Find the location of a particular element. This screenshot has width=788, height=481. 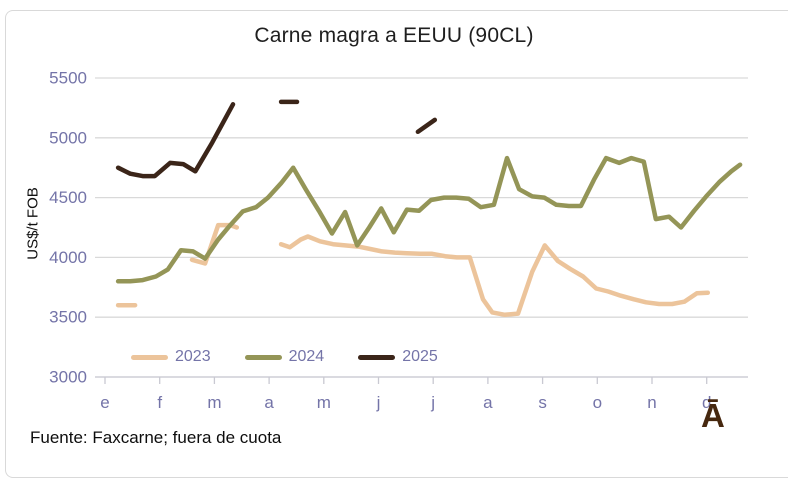

x-tick-label-e-0: e is located at coordinates (104, 402).